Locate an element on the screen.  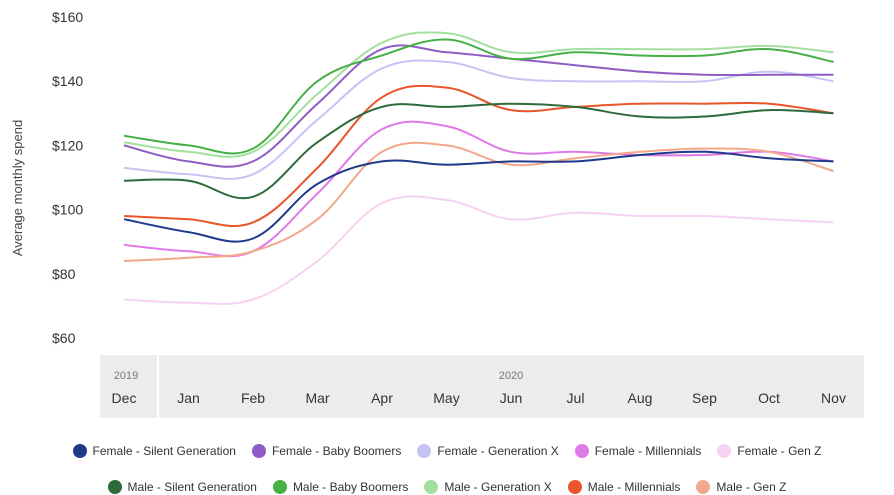
year-label: 2020 is located at coordinates (511, 376).